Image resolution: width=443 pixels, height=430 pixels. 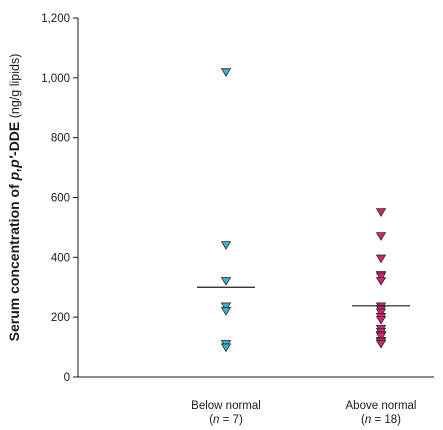 What do you see at coordinates (60, 258) in the screenshot?
I see `y-tick-label: 400` at bounding box center [60, 258].